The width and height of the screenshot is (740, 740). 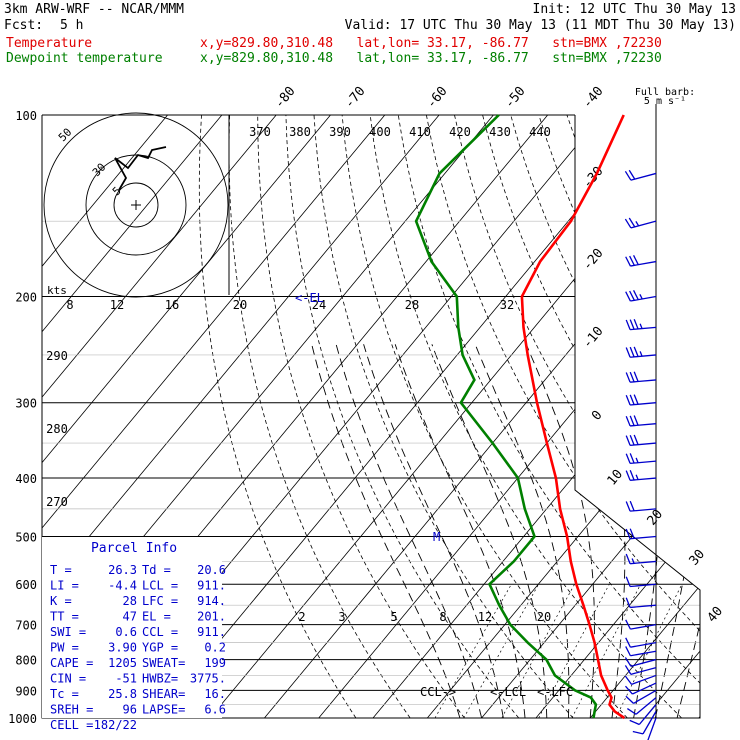 I want to click on pressure-tick-label: 500, so click(x=26, y=537).